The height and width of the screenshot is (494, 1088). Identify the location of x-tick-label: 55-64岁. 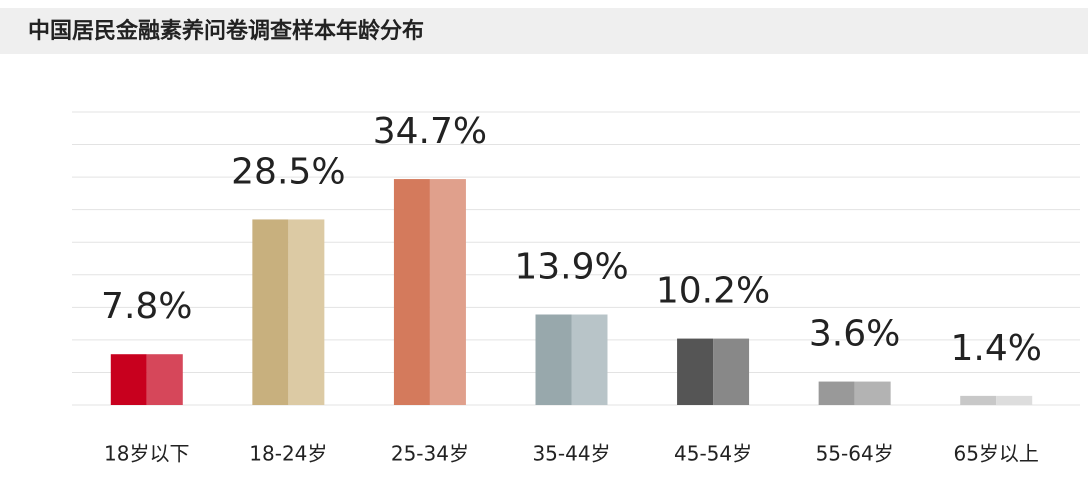
(855, 454).